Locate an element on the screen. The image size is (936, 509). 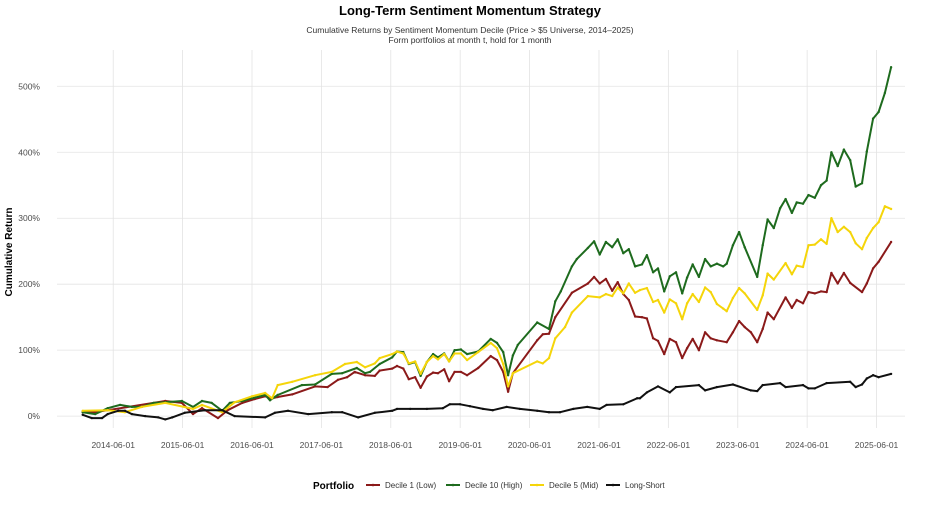
legend-item: Decile 5 (Mid) is located at coordinates (564, 485).